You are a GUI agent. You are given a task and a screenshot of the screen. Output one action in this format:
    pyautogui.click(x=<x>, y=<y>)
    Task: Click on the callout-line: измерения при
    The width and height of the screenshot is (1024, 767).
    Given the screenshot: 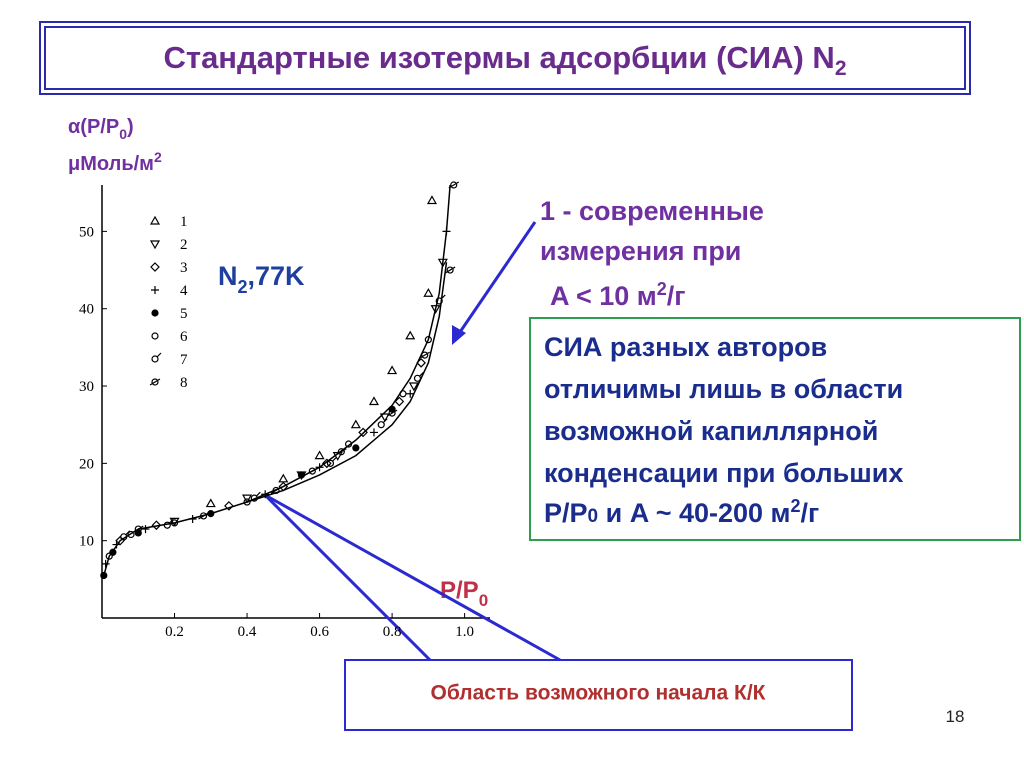 What is the action you would take?
    pyautogui.click(x=640, y=251)
    